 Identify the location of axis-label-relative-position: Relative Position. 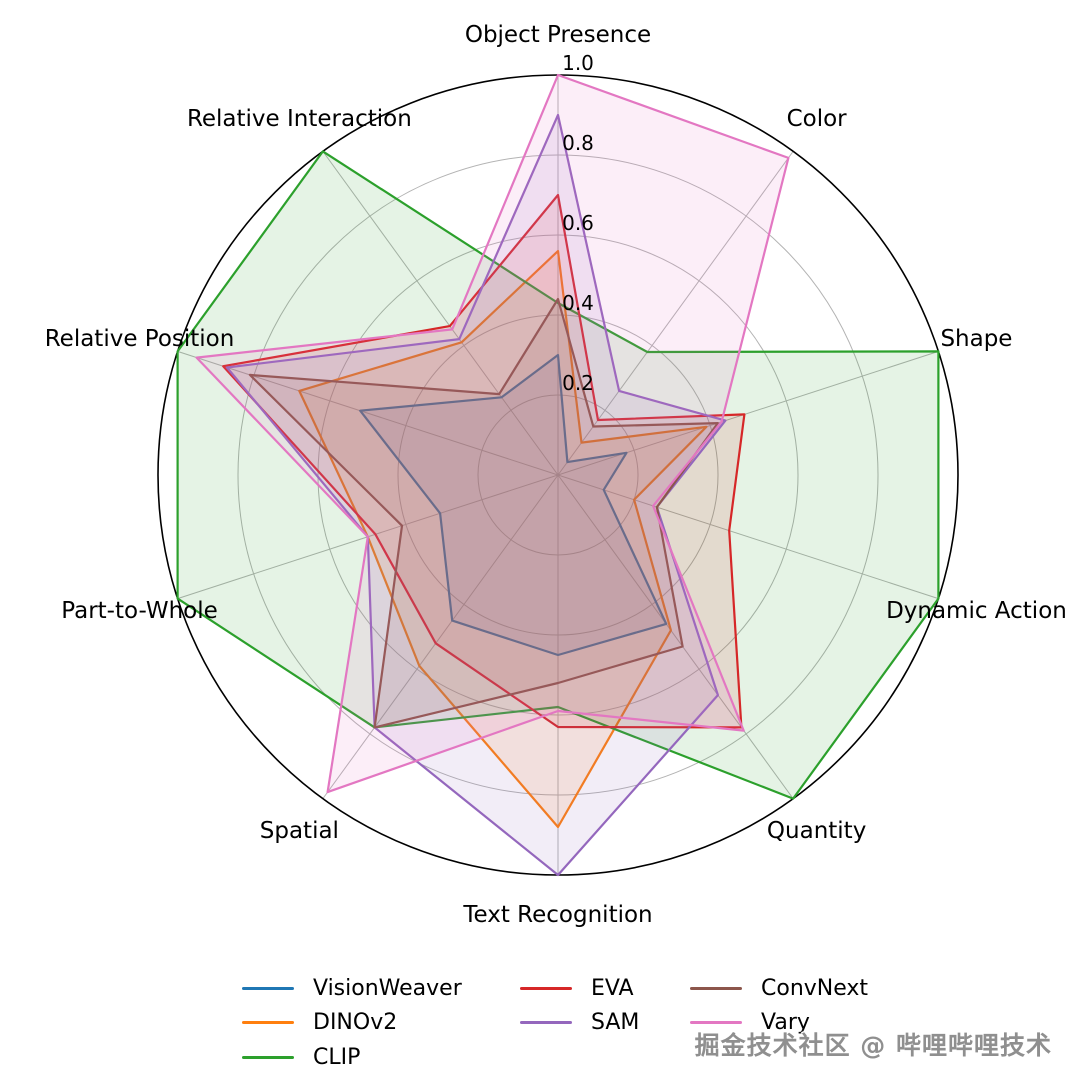
(140, 339).